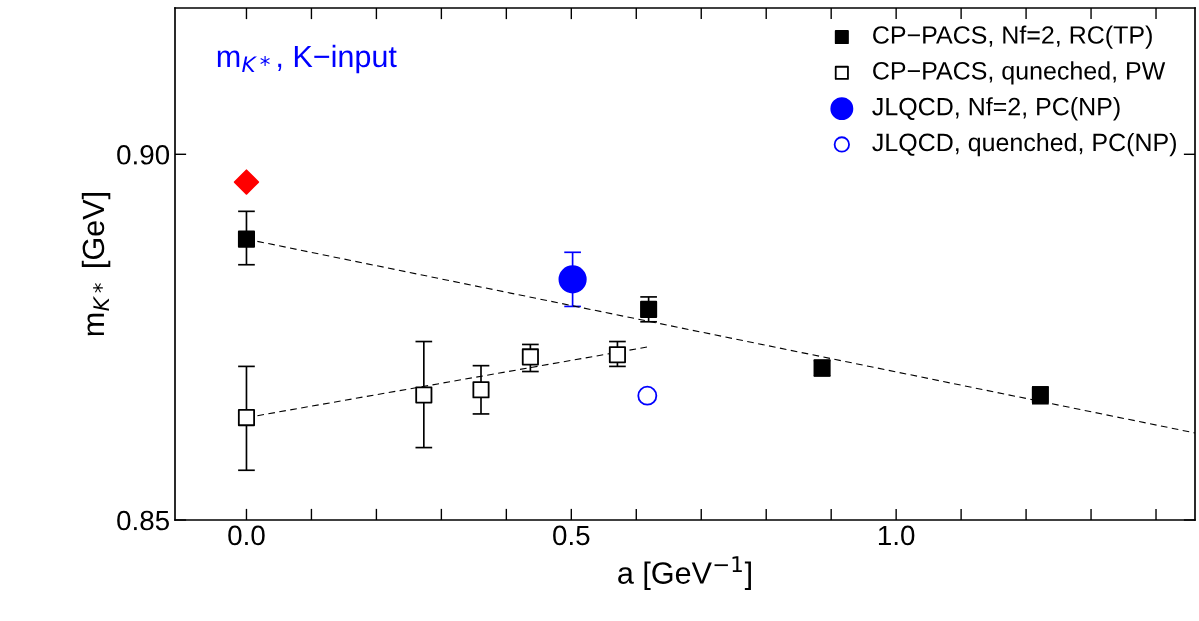  What do you see at coordinates (1024, 144) in the screenshot?
I see `legend-label: JLQCD, quenched, PC(NP)` at bounding box center [1024, 144].